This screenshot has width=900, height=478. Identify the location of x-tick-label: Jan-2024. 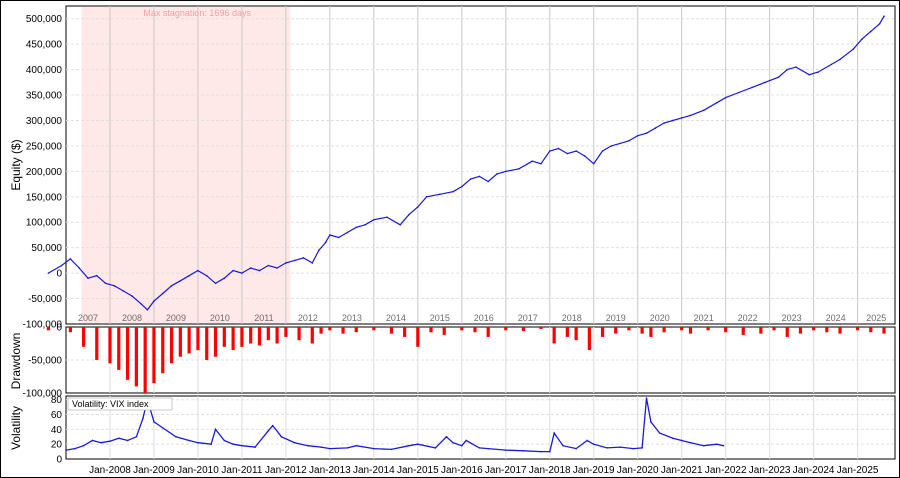
(814, 470).